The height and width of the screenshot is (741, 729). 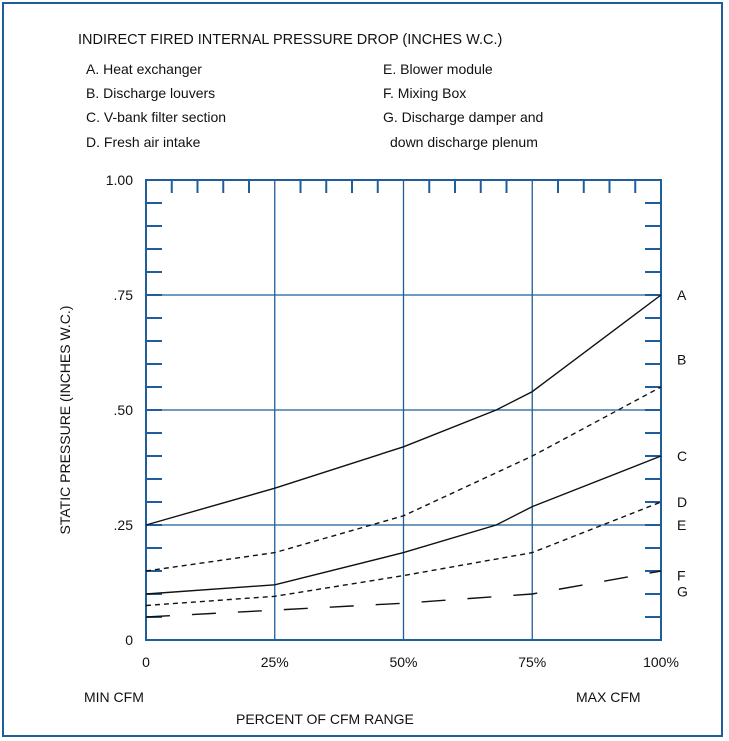 What do you see at coordinates (681, 359) in the screenshot?
I see `curve-label-b: B` at bounding box center [681, 359].